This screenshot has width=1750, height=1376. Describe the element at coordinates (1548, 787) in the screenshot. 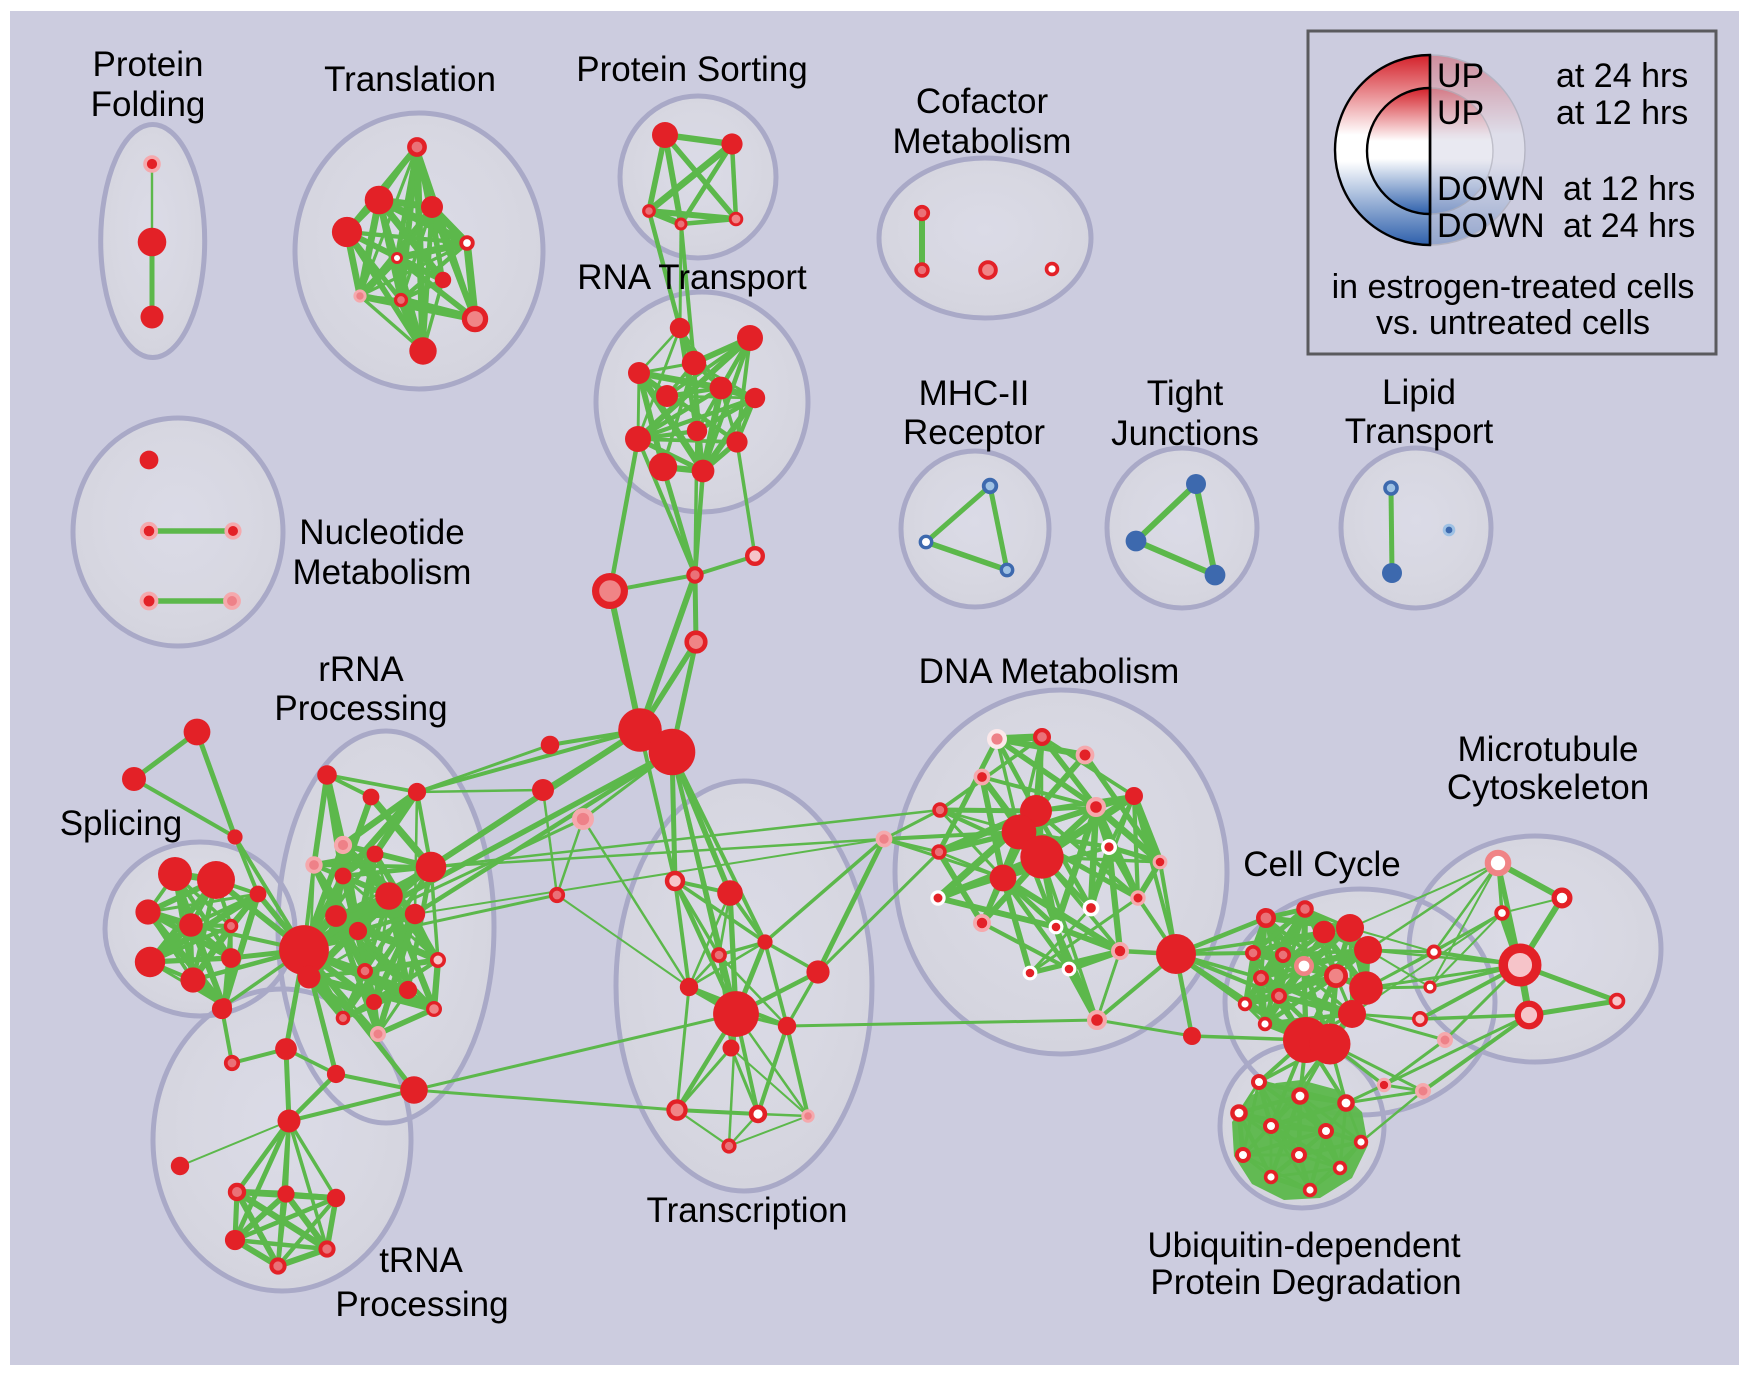

I see `svg-text: Cytoskeleton` at that location.